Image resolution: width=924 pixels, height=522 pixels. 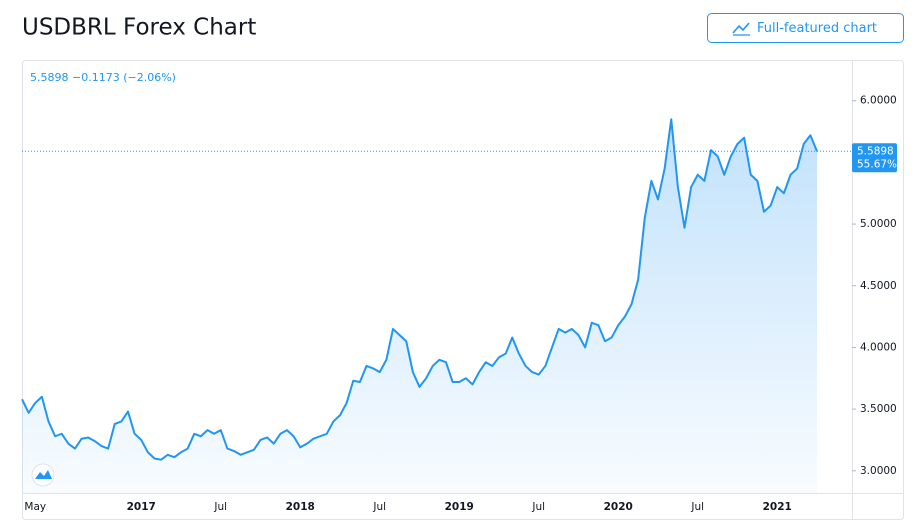 What do you see at coordinates (877, 164) in the screenshot?
I see `last-percent-label: 55.67%` at bounding box center [877, 164].